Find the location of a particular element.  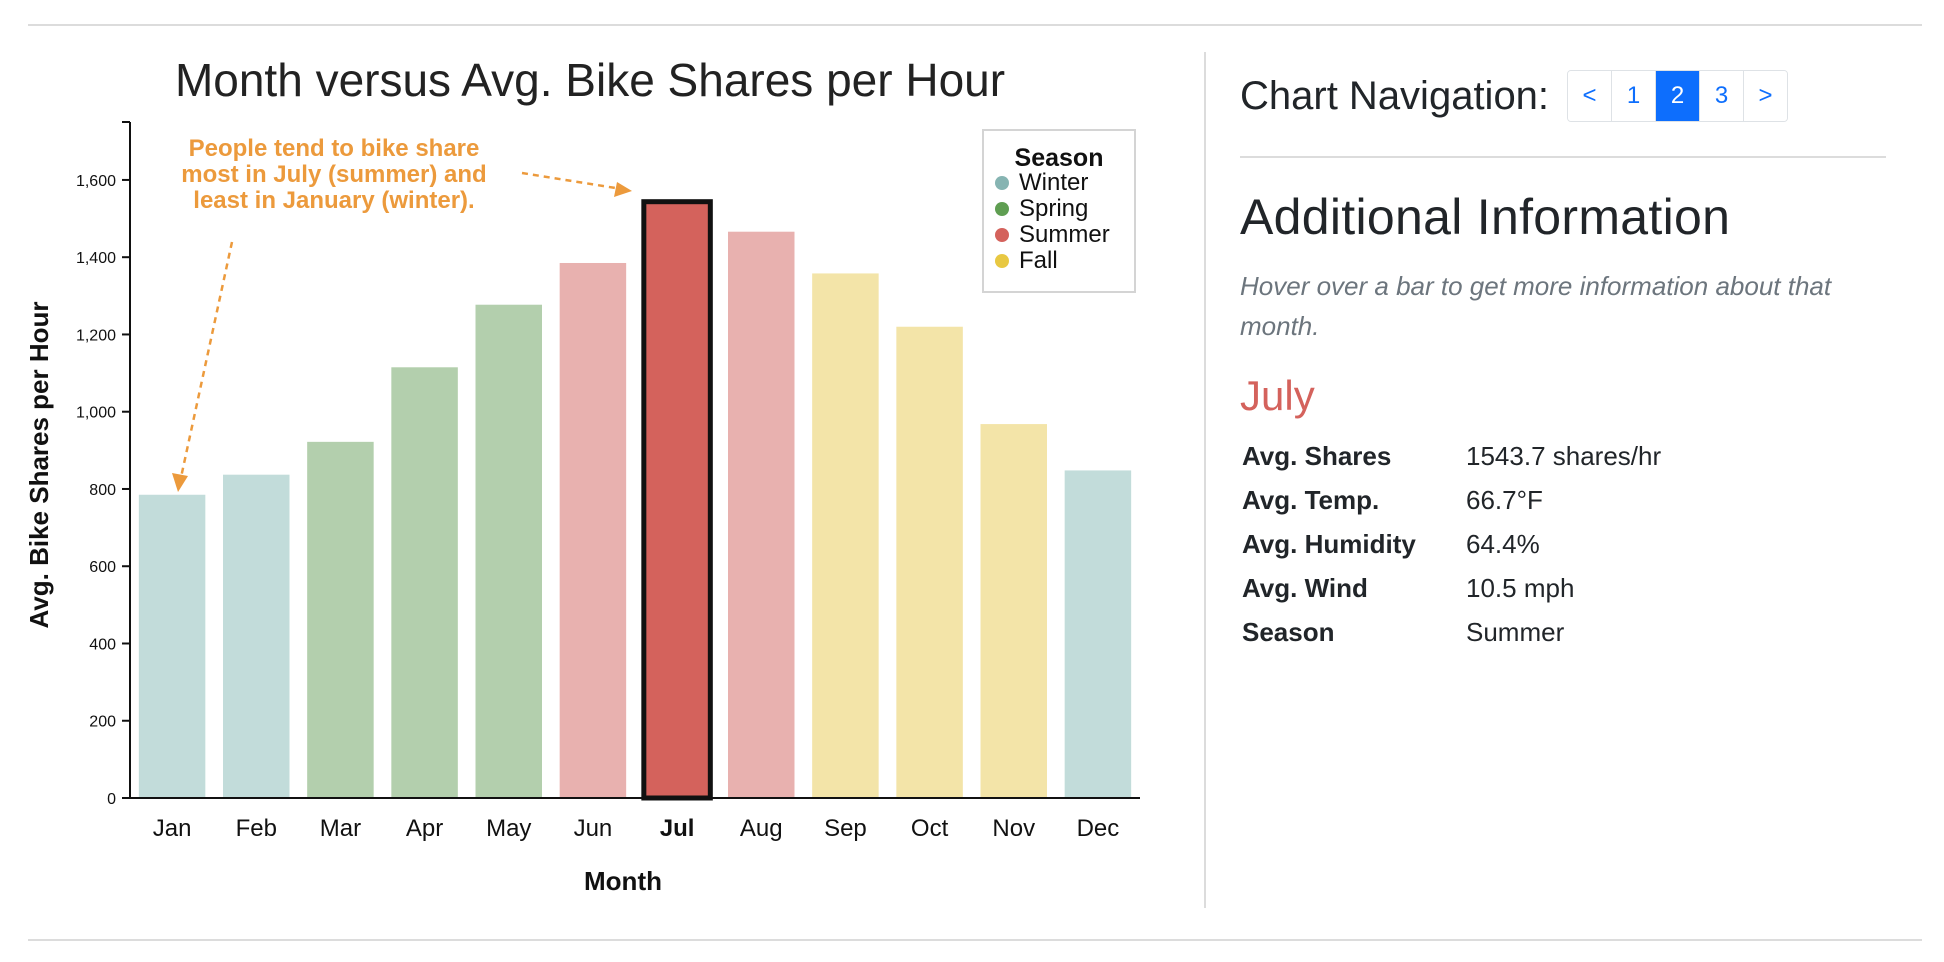

page-button-2: 2 is located at coordinates (1678, 96).